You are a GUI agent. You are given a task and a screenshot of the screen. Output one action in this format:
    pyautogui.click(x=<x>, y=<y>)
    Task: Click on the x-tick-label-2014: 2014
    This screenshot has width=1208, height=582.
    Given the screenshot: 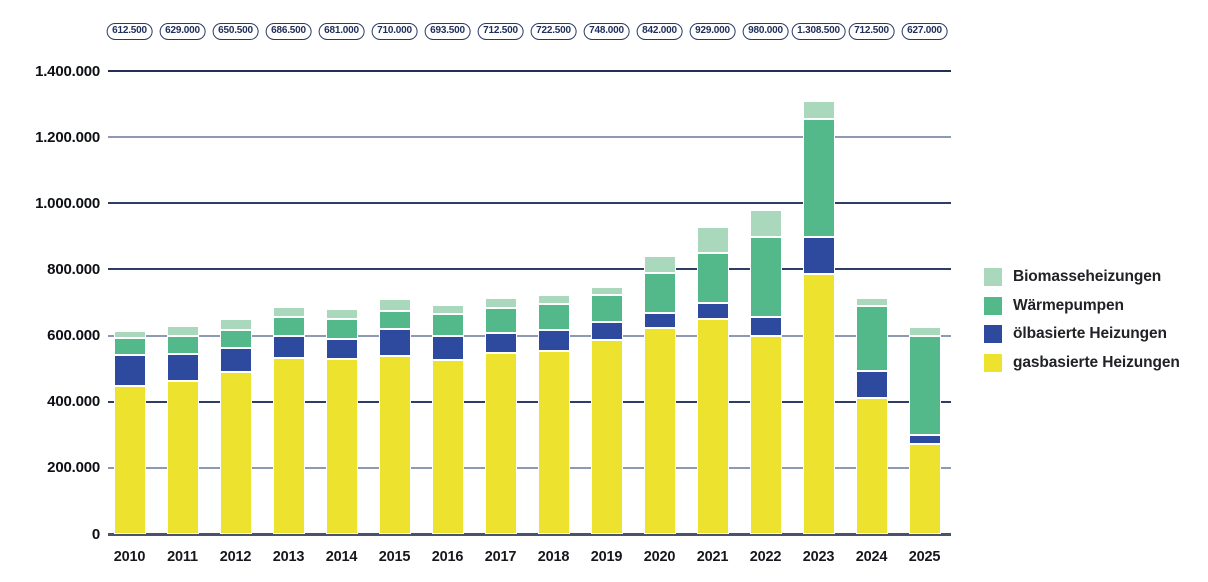 What is the action you would take?
    pyautogui.click(x=341, y=557)
    